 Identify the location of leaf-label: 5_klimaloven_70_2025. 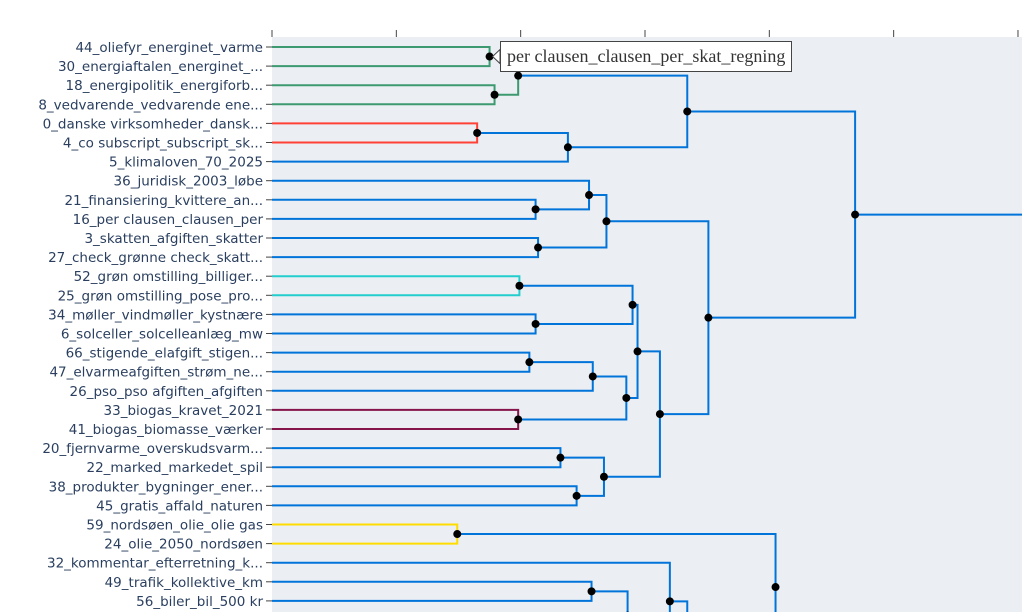
(186, 163).